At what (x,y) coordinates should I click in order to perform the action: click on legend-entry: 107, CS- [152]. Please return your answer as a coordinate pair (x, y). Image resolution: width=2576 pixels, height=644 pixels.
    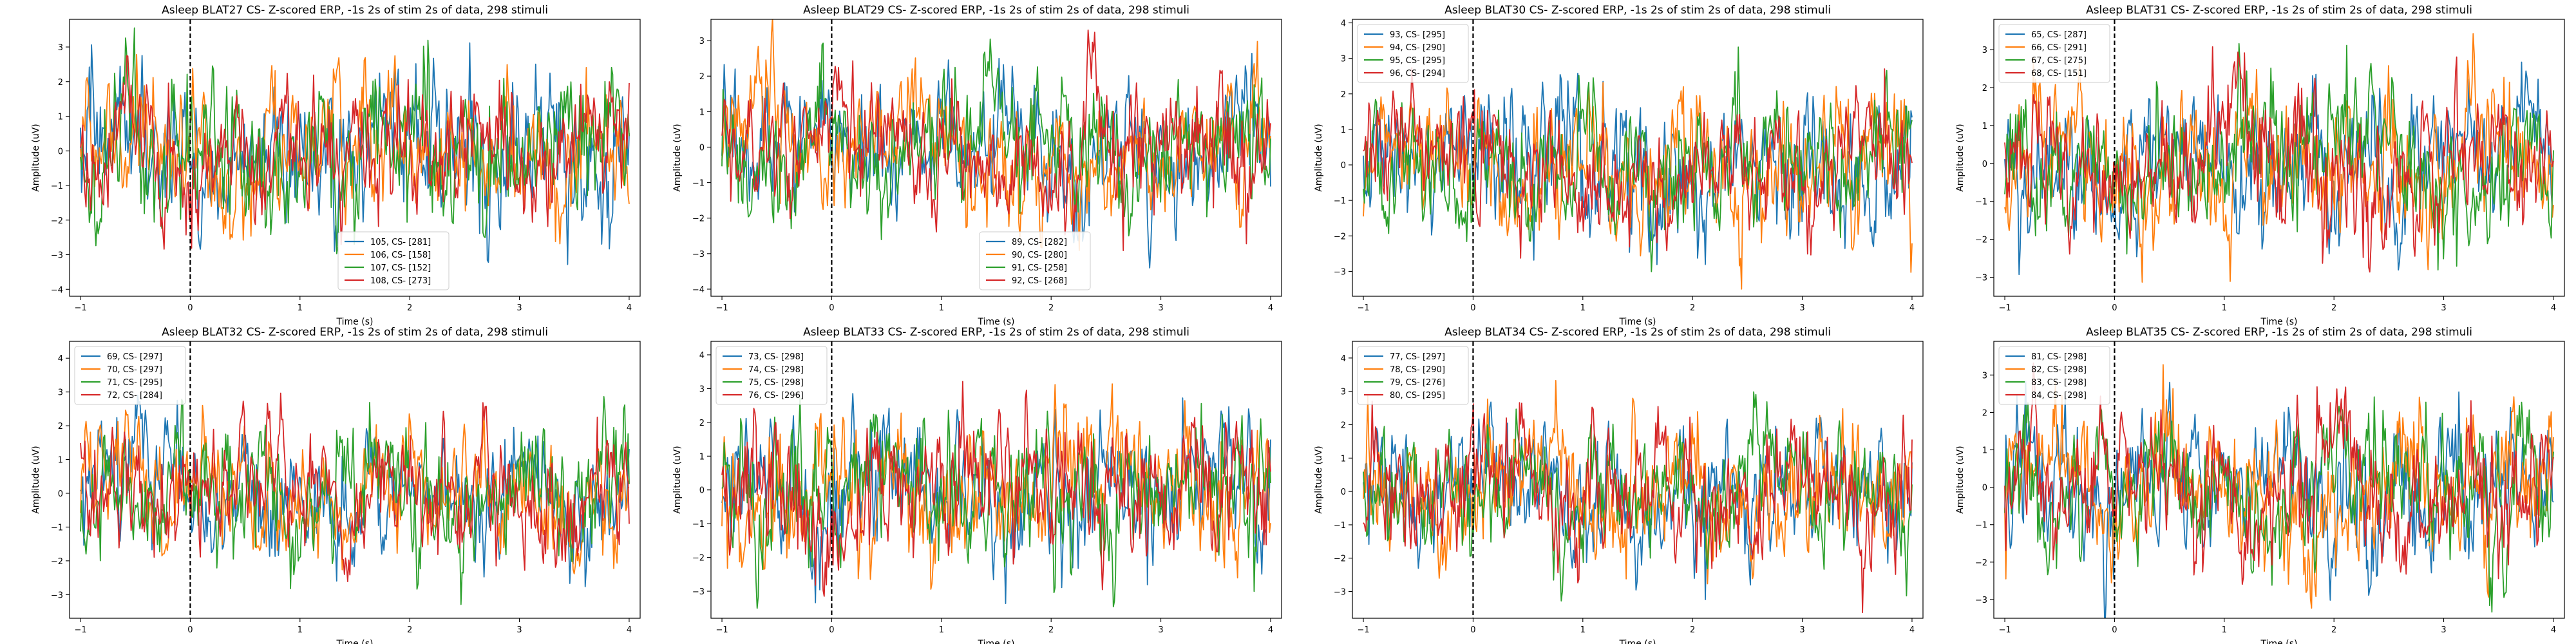
    Looking at the image, I should click on (400, 268).